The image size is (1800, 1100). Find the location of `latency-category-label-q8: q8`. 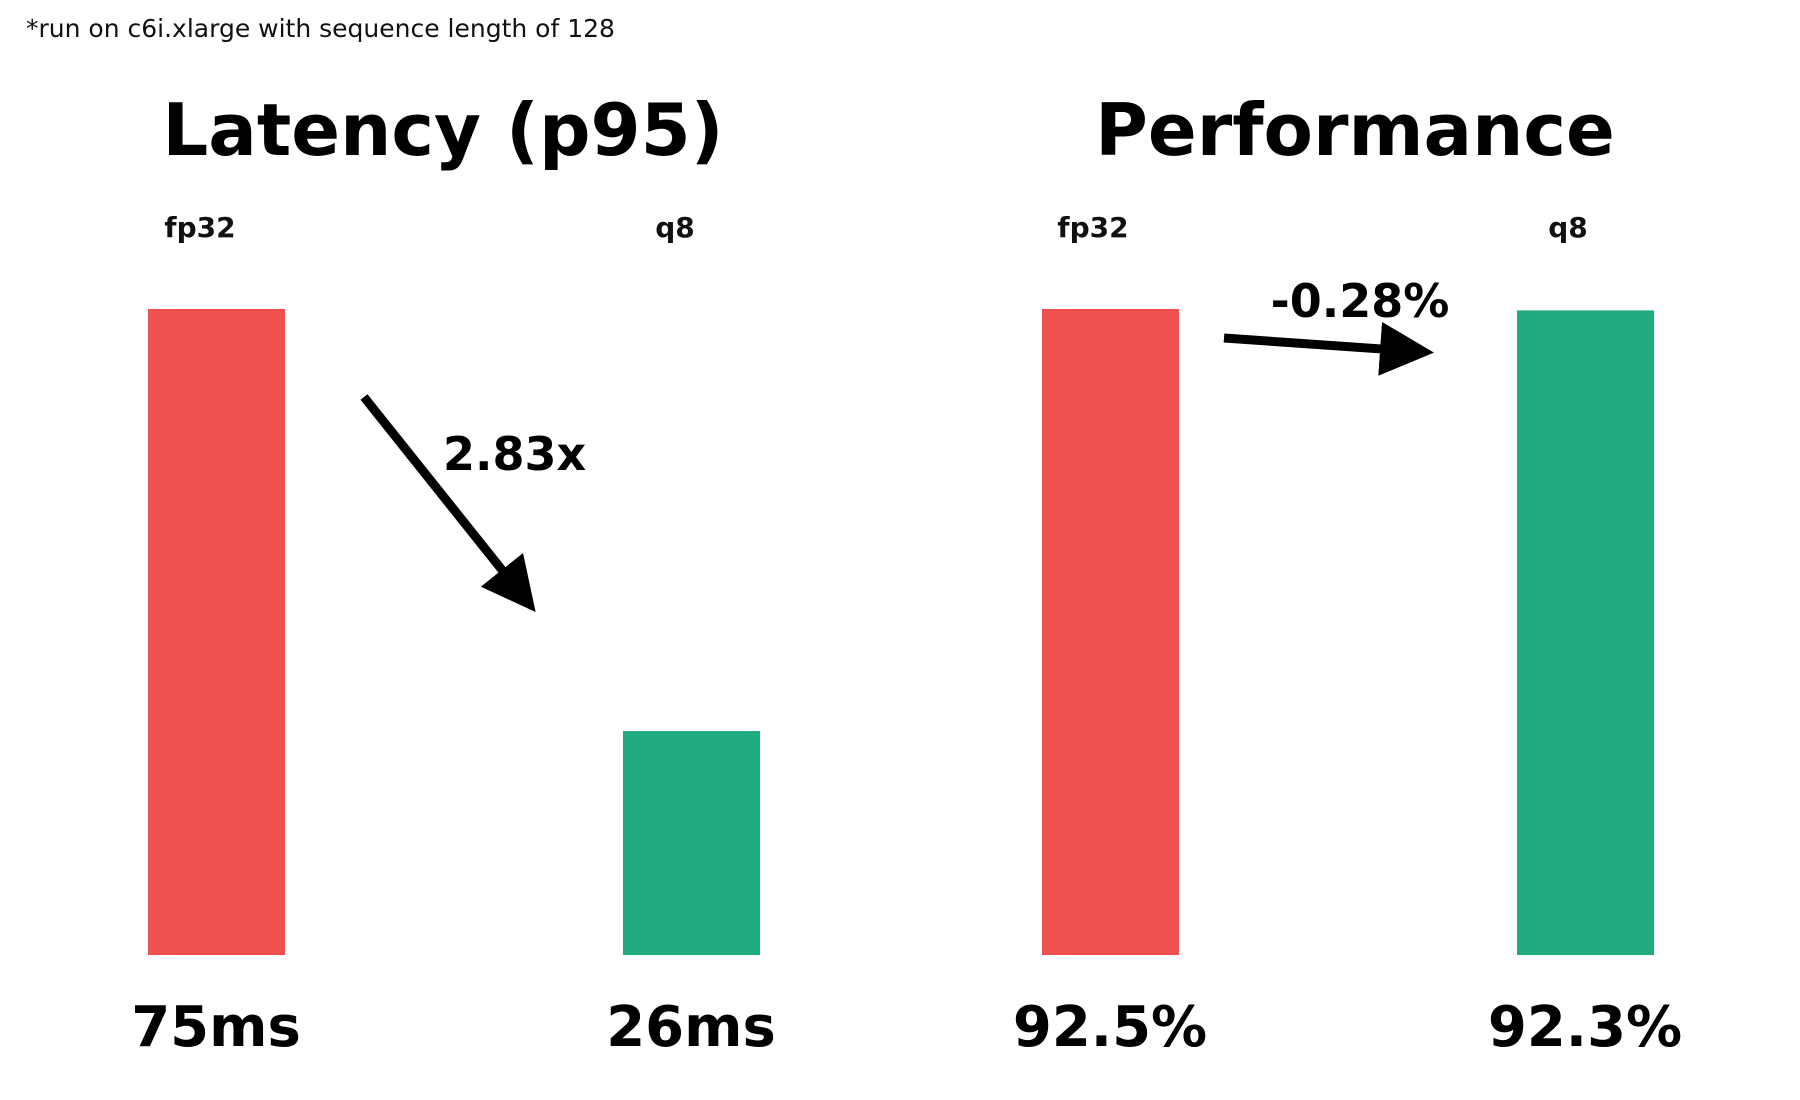

latency-category-label-q8: q8 is located at coordinates (675, 227).